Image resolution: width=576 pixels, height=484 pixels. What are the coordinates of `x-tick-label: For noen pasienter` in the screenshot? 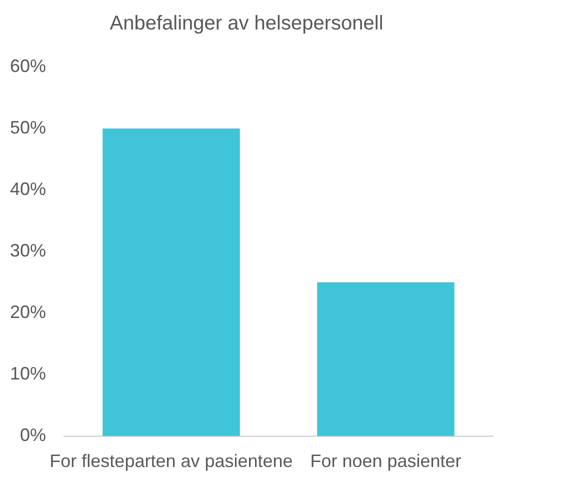 It's located at (386, 460).